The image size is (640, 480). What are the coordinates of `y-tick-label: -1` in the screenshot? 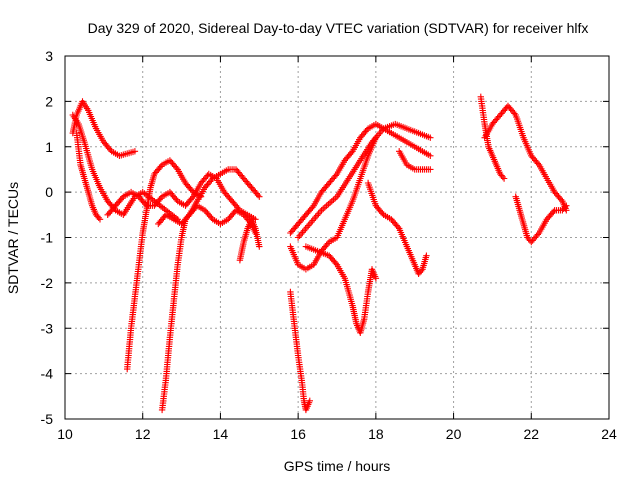 It's located at (47, 238).